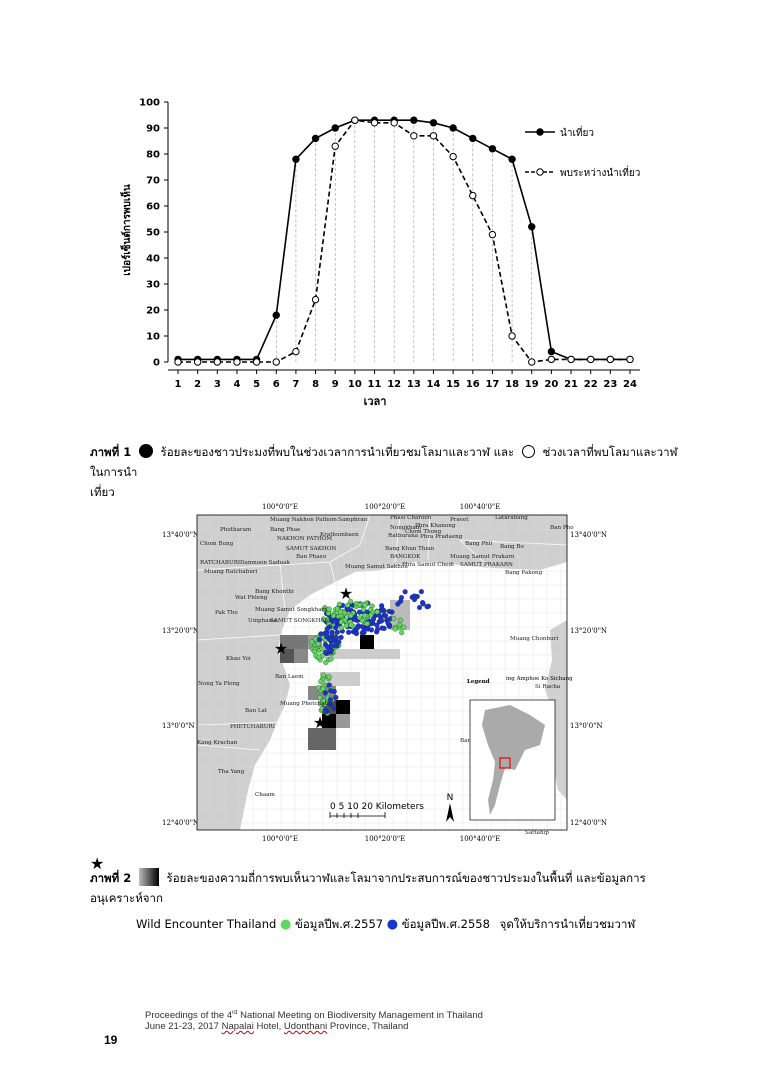 This screenshot has width=765, height=1080. I want to click on place-label: Ban Pho, so click(562, 528).